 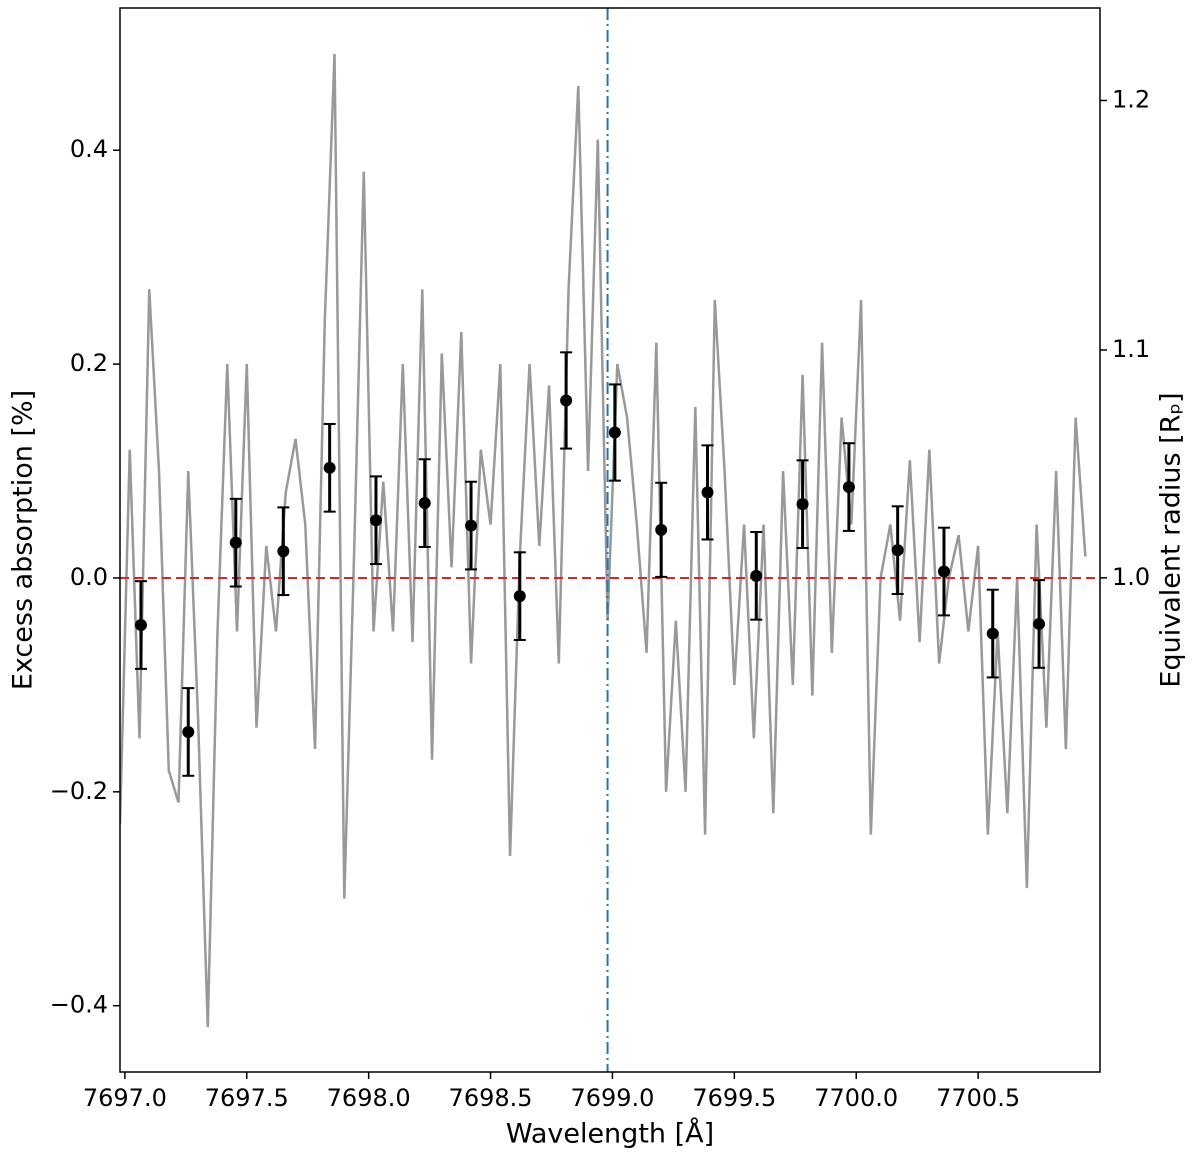 I want to click on x-tick-label: 7699.5, so click(x=734, y=1098).